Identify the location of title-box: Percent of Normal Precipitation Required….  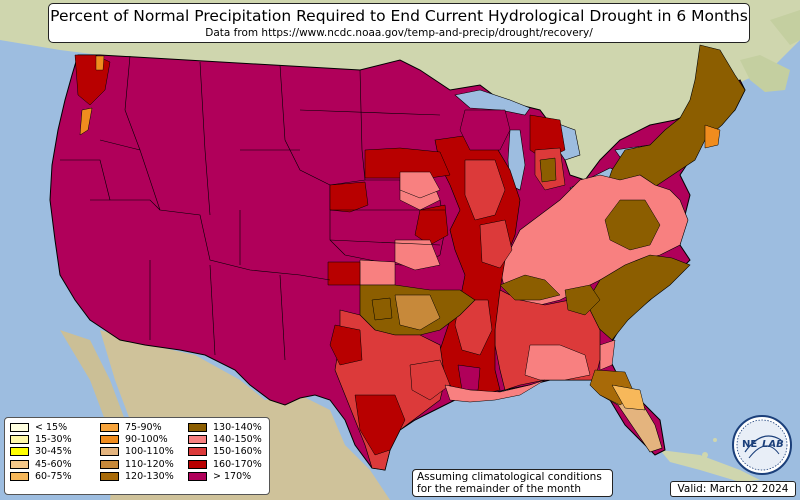
(399, 23).